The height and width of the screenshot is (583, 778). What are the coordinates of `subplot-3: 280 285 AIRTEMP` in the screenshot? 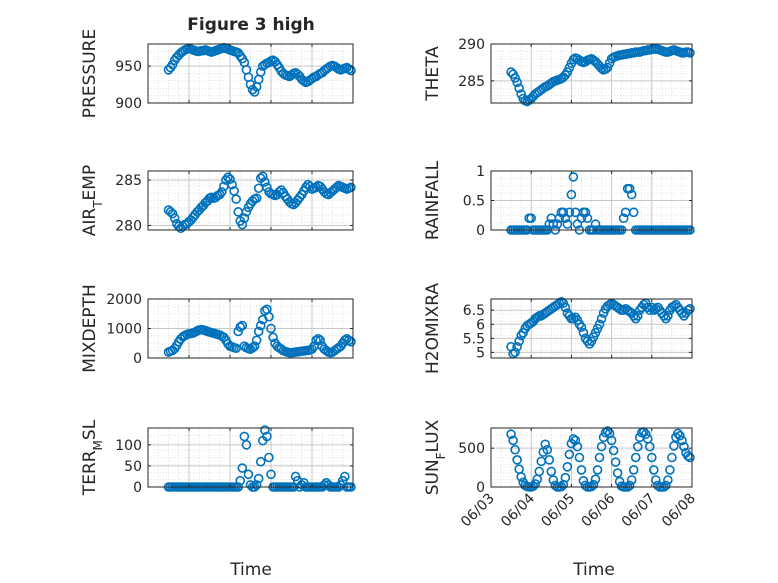 It's located at (218, 200).